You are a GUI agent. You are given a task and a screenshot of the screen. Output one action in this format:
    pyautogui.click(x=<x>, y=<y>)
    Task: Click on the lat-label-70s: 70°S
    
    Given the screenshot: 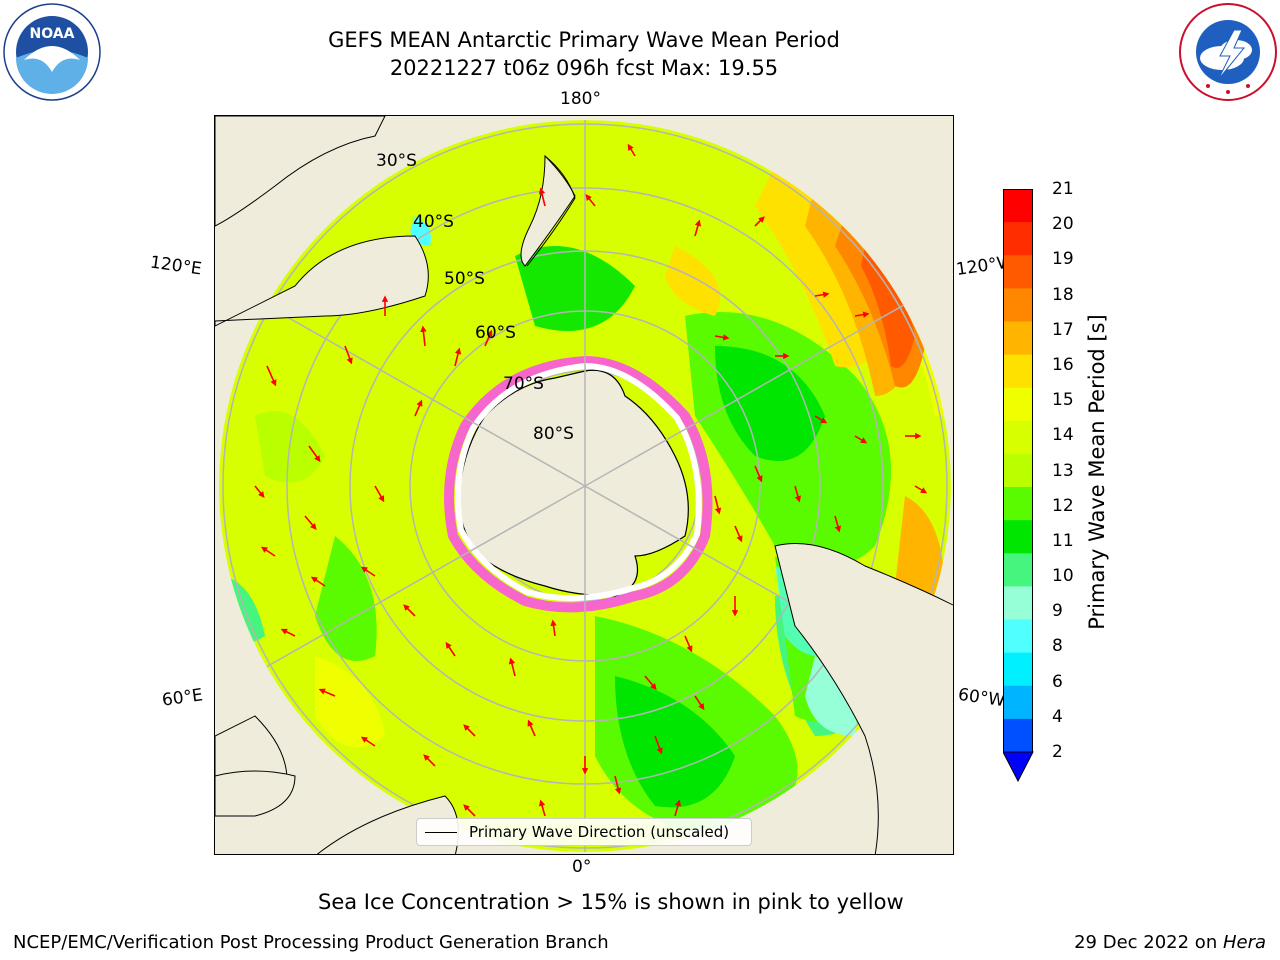 What is the action you would take?
    pyautogui.click(x=523, y=384)
    